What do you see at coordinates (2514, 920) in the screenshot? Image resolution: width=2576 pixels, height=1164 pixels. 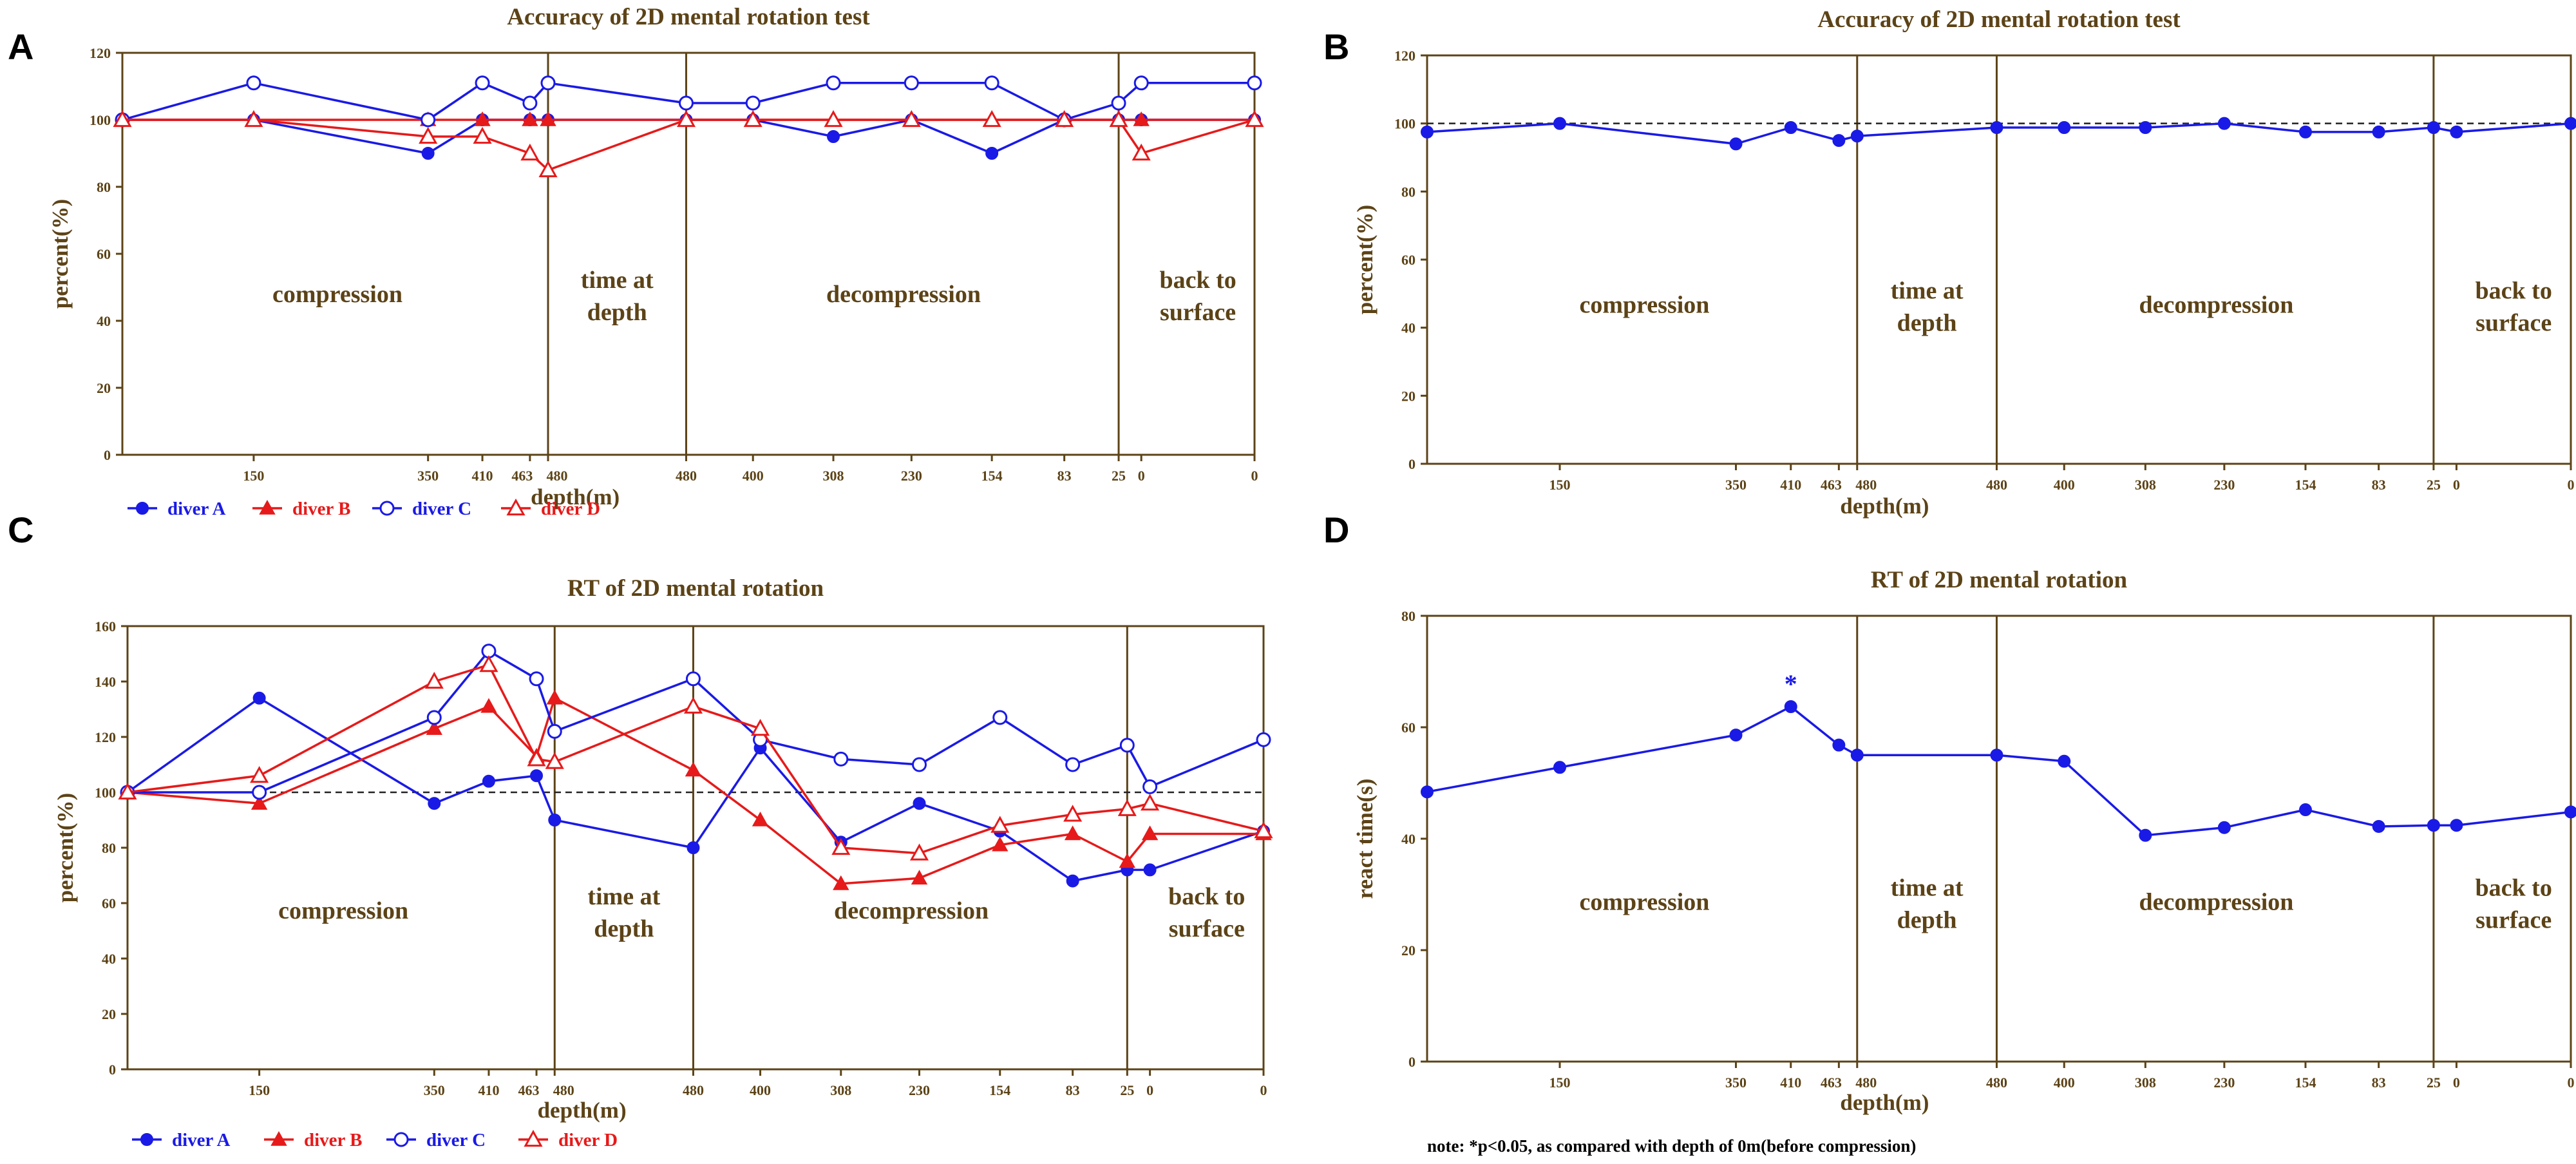 I see `phase-label-line: surface` at bounding box center [2514, 920].